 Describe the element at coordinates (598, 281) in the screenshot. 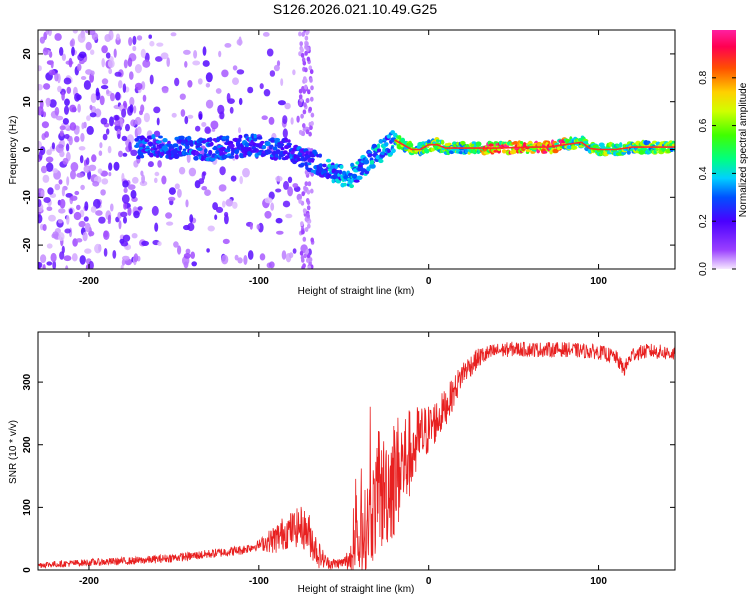

I see `spectrogram-x-tick-label: 100` at that location.